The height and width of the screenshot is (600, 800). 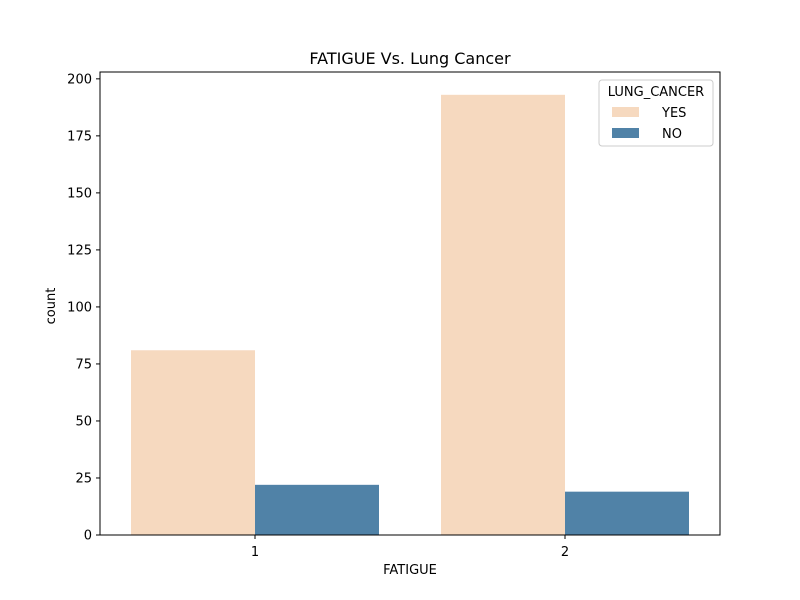 I want to click on y-tick-label: 150, so click(x=79, y=193).